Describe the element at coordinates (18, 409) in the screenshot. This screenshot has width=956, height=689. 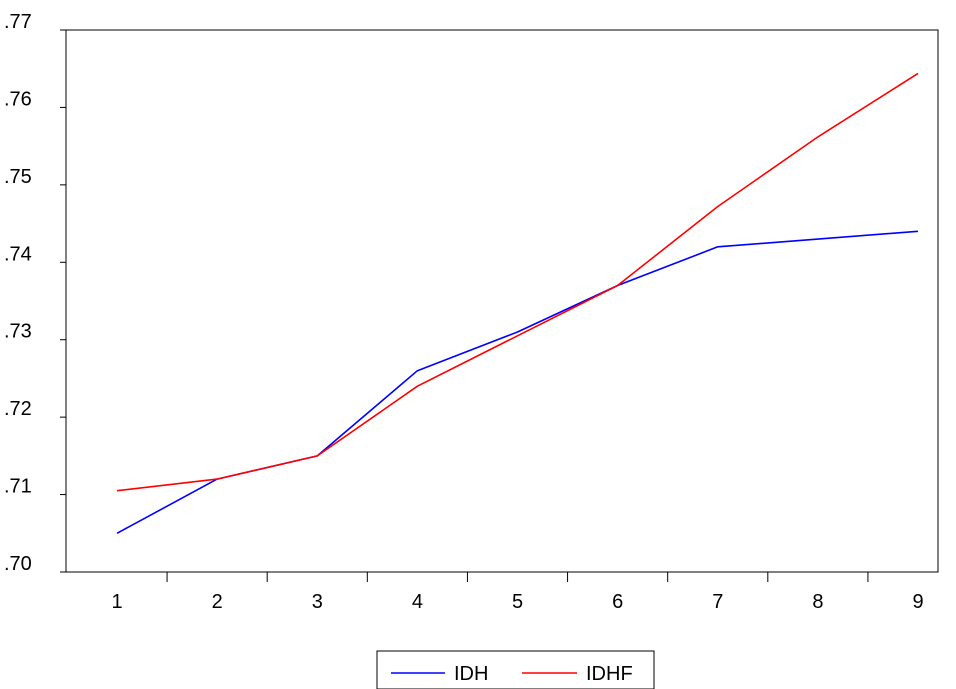
I see `y-tick-label: .72` at that location.